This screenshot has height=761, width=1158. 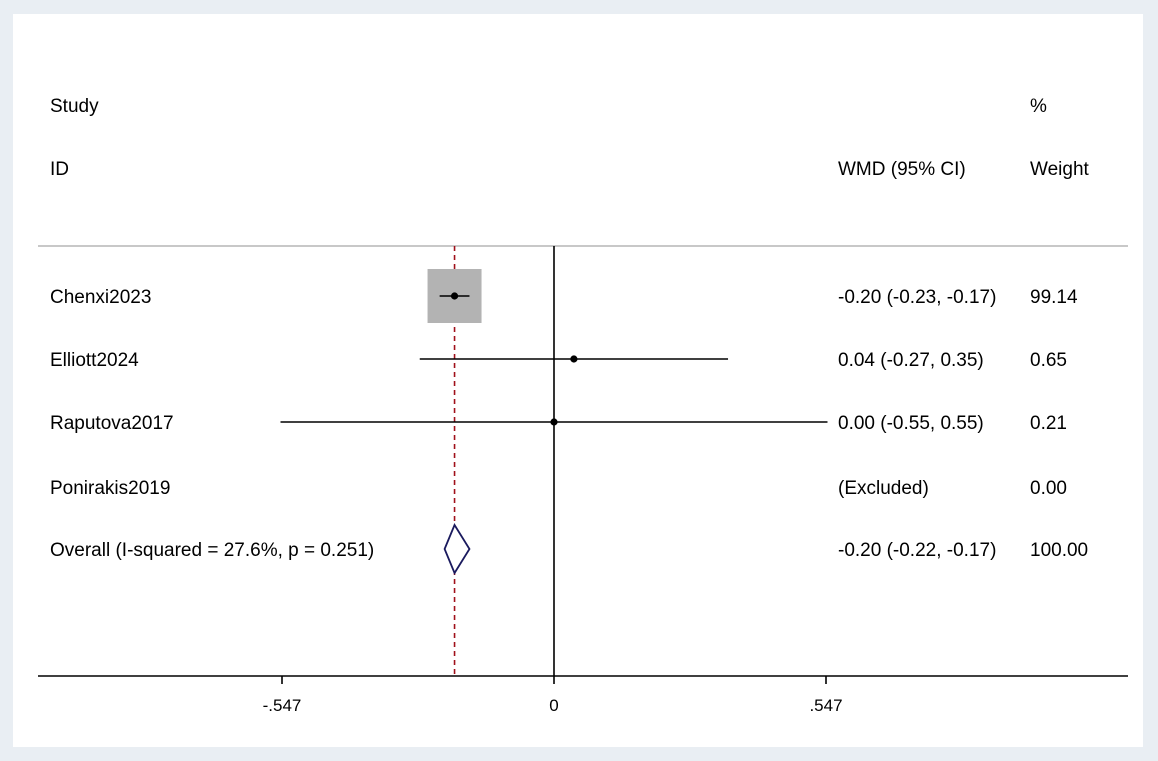 What do you see at coordinates (100, 297) in the screenshot?
I see `study-label: Chenxi2023` at bounding box center [100, 297].